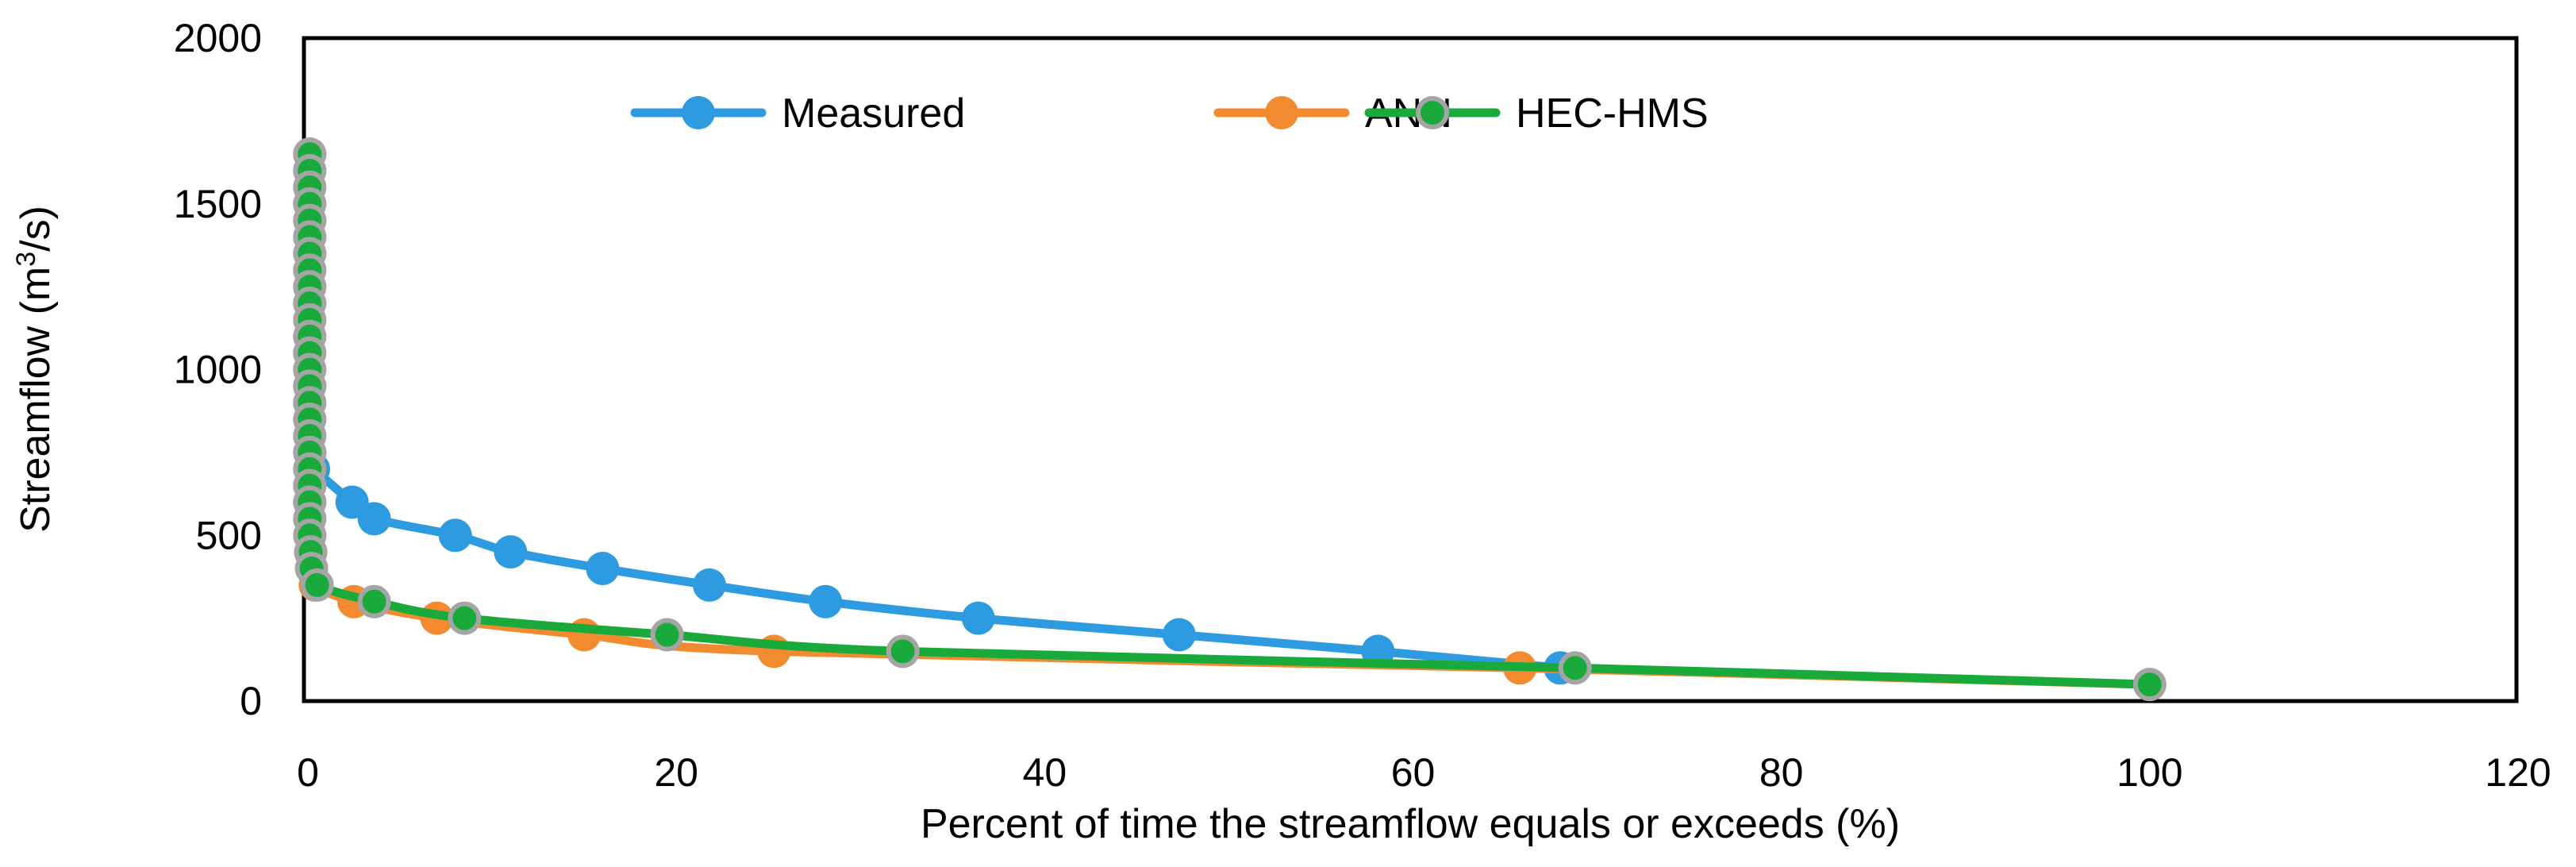 The image size is (2576, 867). What do you see at coordinates (36, 229) in the screenshot?
I see `y-axis-title-suffix: /s)` at bounding box center [36, 229].